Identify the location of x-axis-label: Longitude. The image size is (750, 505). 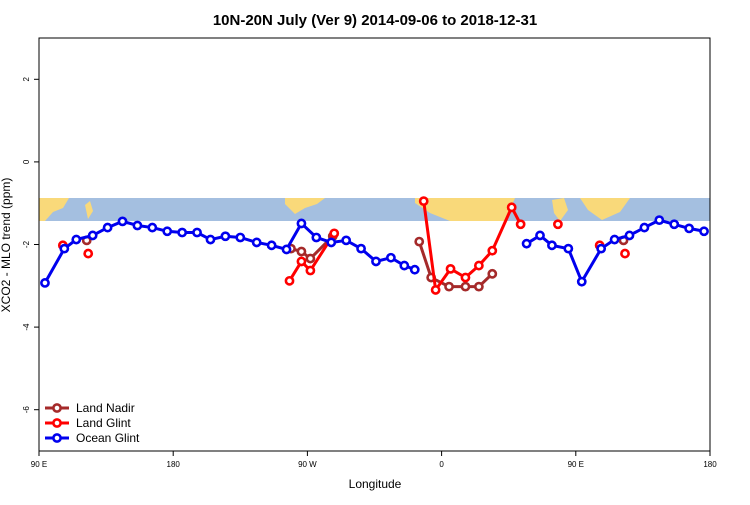
(375, 484).